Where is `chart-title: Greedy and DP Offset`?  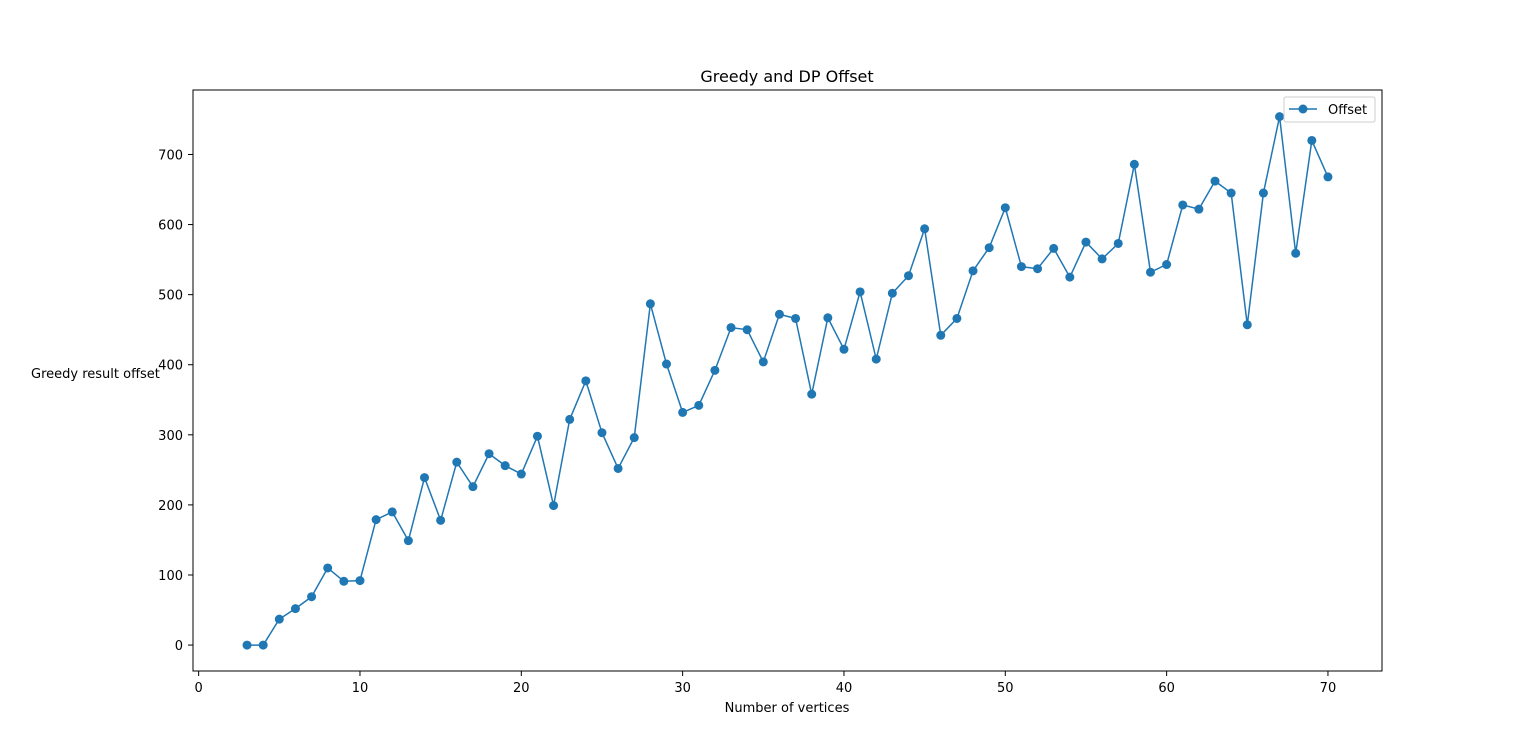 chart-title: Greedy and DP Offset is located at coordinates (786, 76).